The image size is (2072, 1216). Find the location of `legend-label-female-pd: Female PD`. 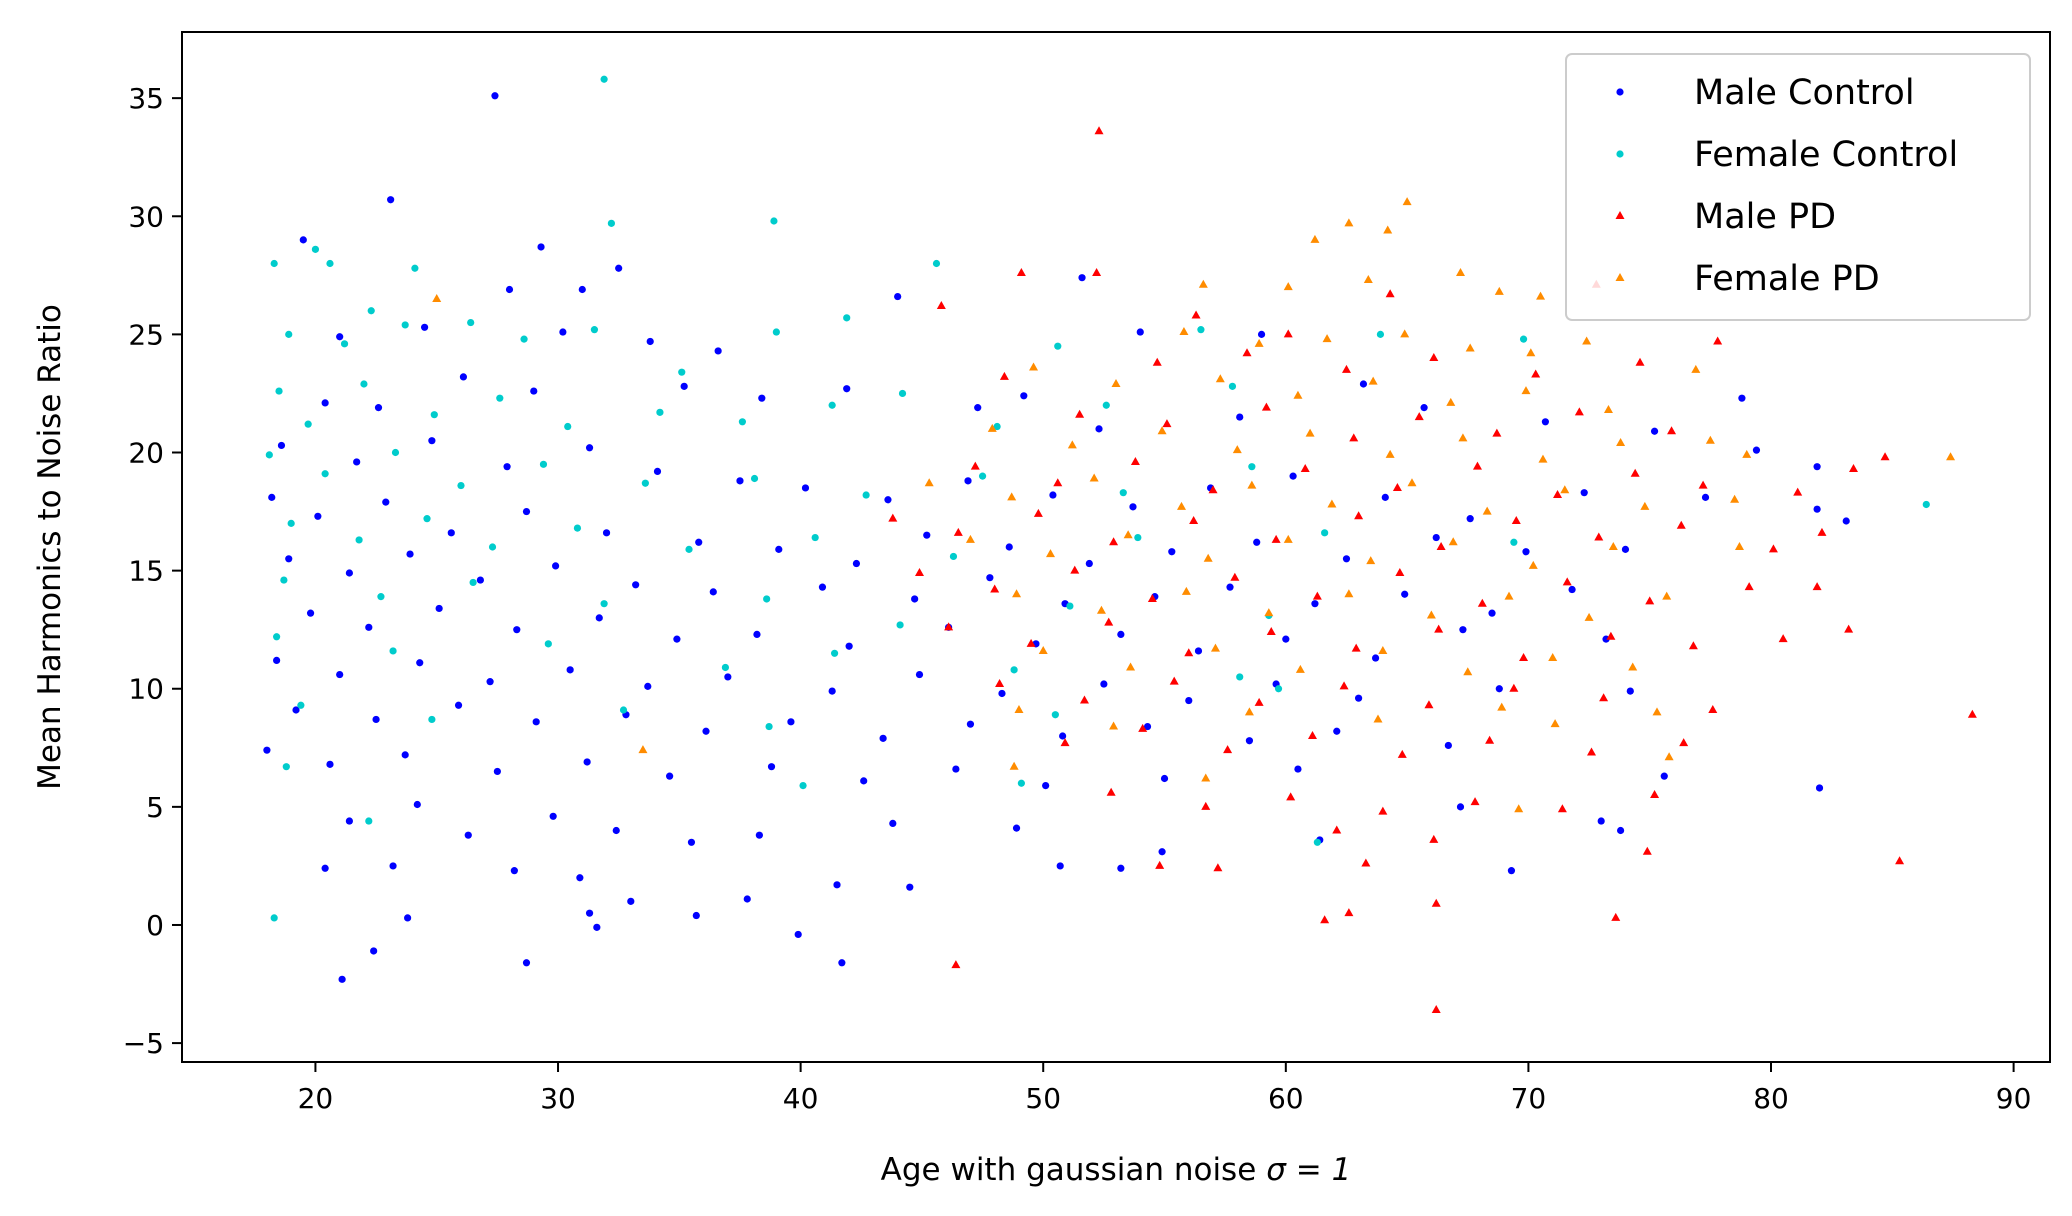

legend-label-female-pd: Female PD is located at coordinates (1787, 279).